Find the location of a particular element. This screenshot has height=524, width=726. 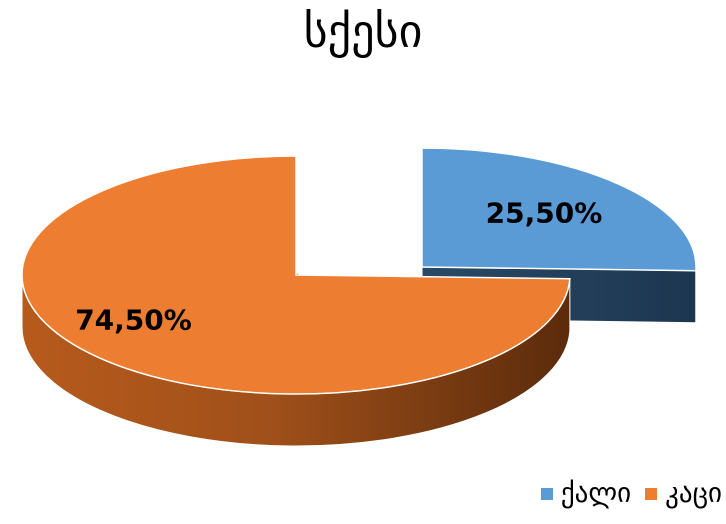

slice-female is located at coordinates (559, 209).